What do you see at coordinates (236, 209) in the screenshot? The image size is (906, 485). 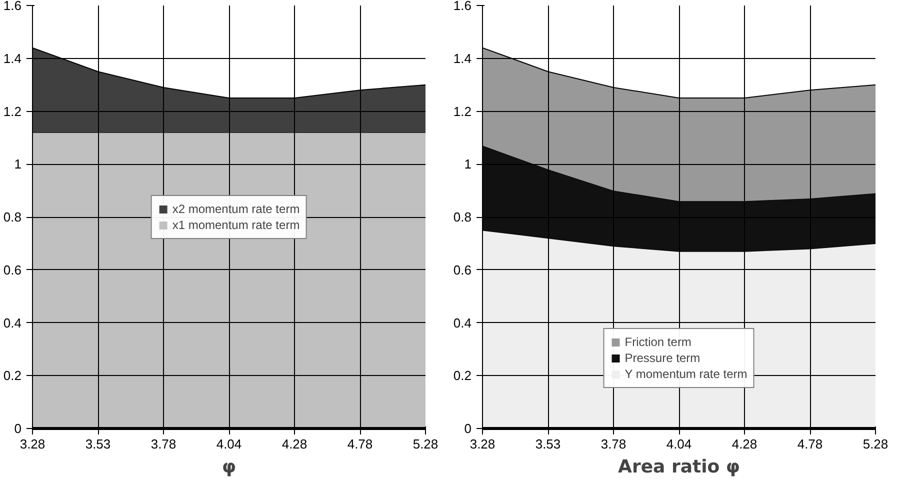 I see `legend-label: x2 momentum rate term` at bounding box center [236, 209].